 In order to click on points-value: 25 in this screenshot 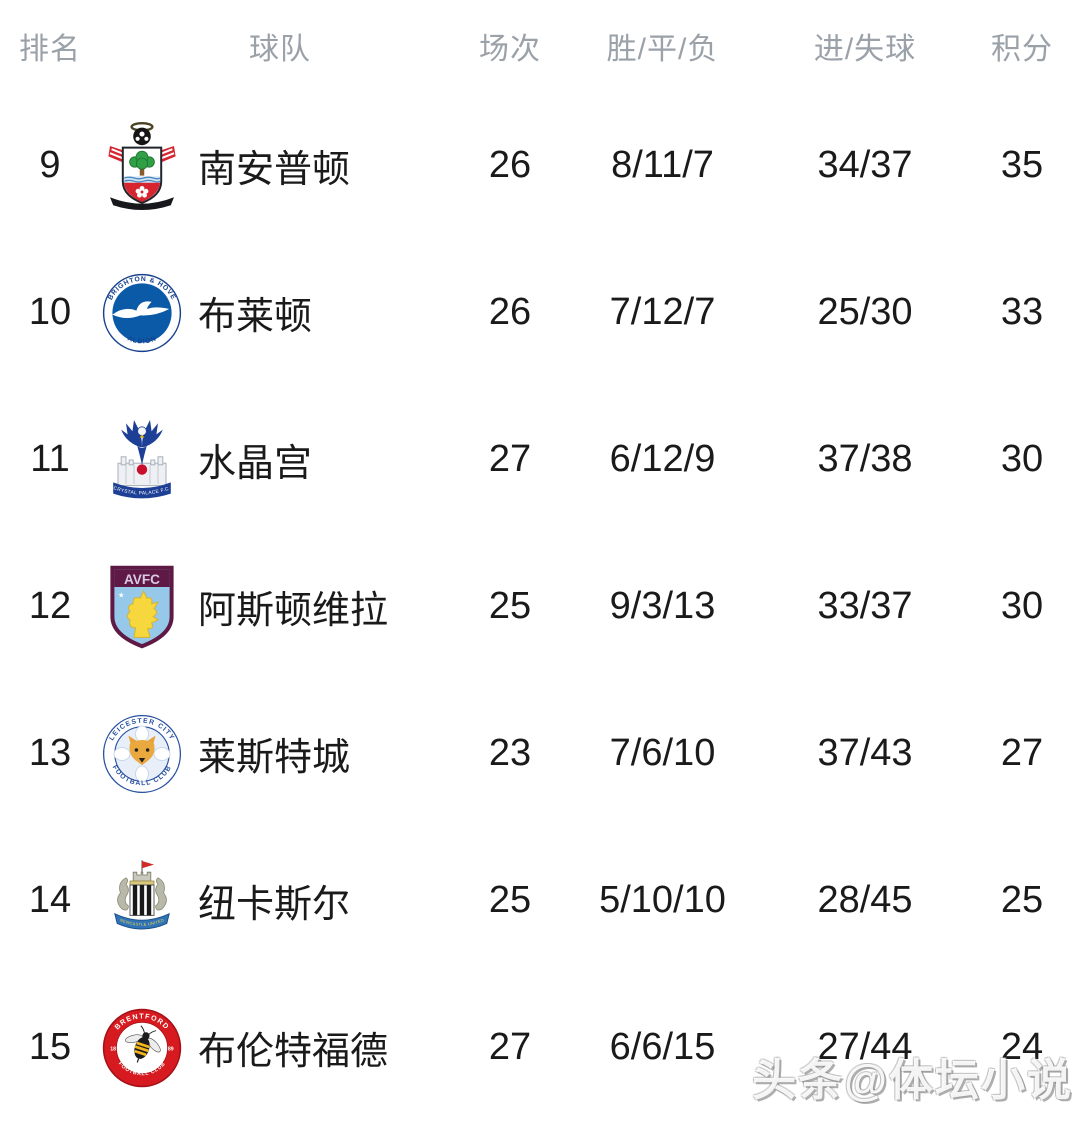, I will do `click(1022, 900)`.